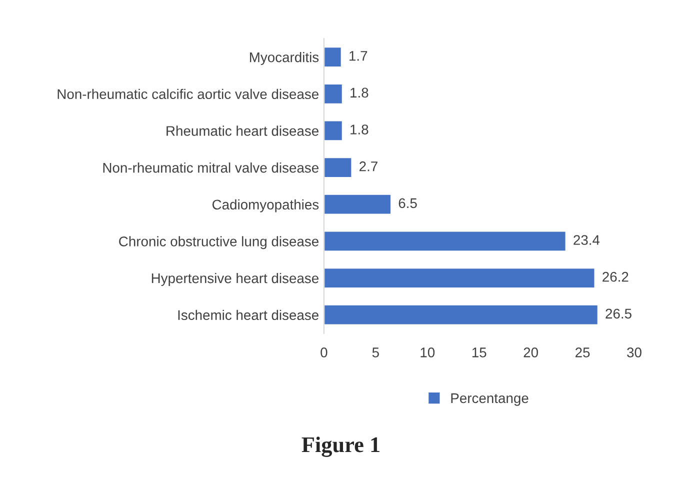  Describe the element at coordinates (531, 353) in the screenshot. I see `x-tick-label: 20` at that location.